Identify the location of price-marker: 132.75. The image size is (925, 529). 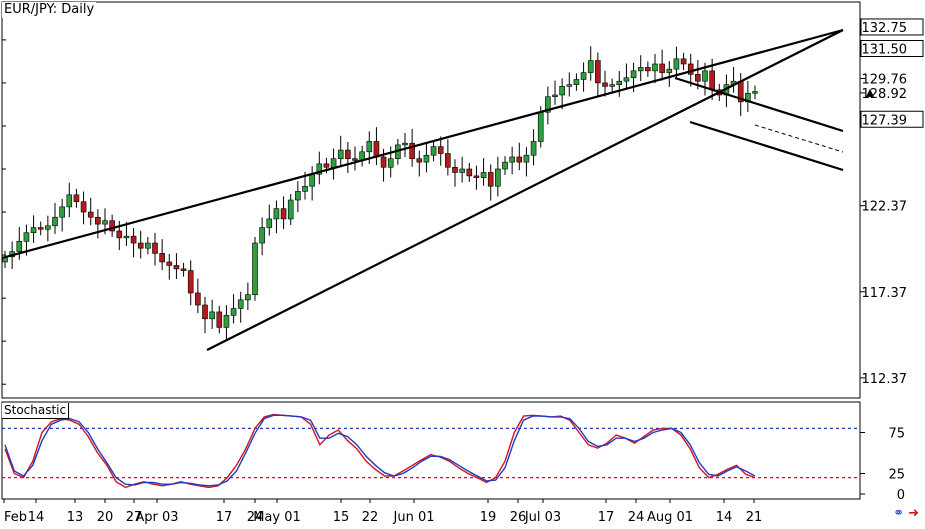
(892, 27).